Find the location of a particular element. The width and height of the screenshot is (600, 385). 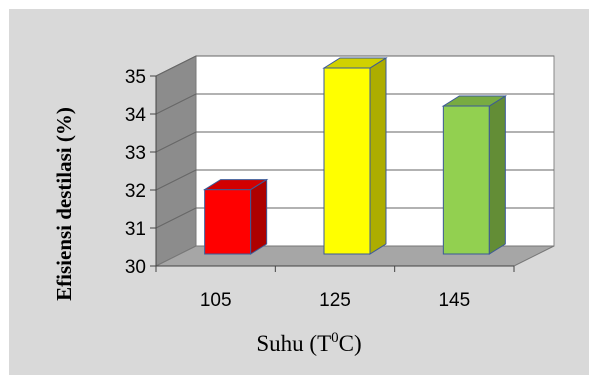

x-axis-label-main: Suhu (T is located at coordinates (293, 343).